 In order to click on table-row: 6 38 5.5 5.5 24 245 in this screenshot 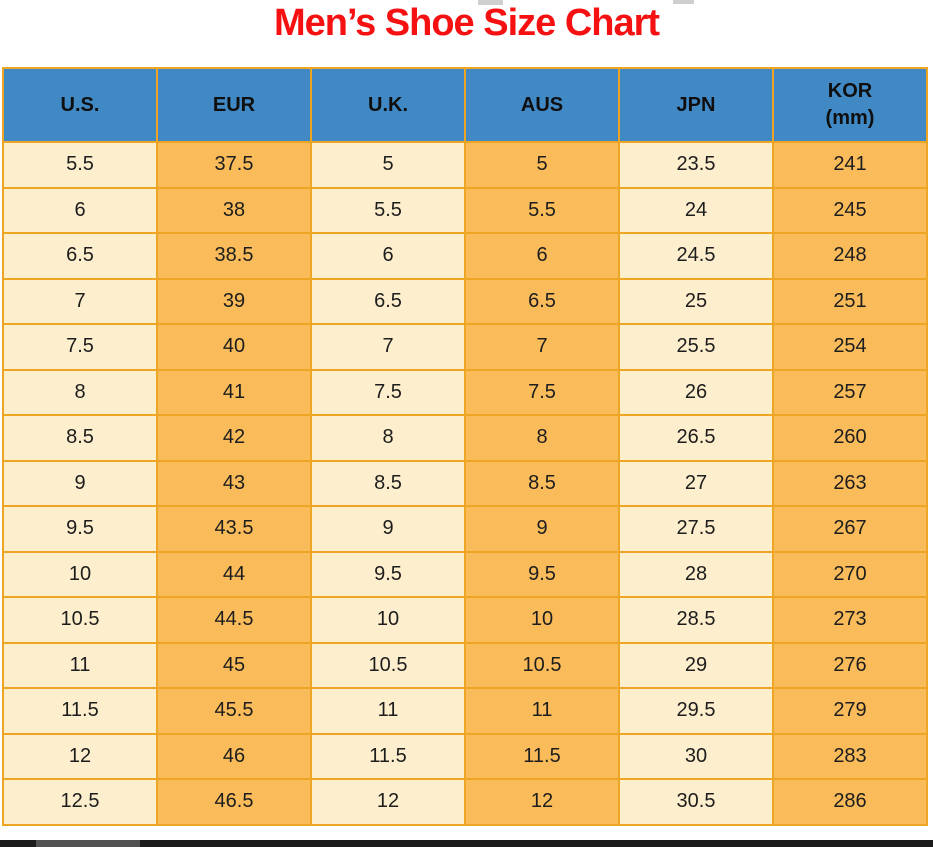, I will do `click(465, 210)`.